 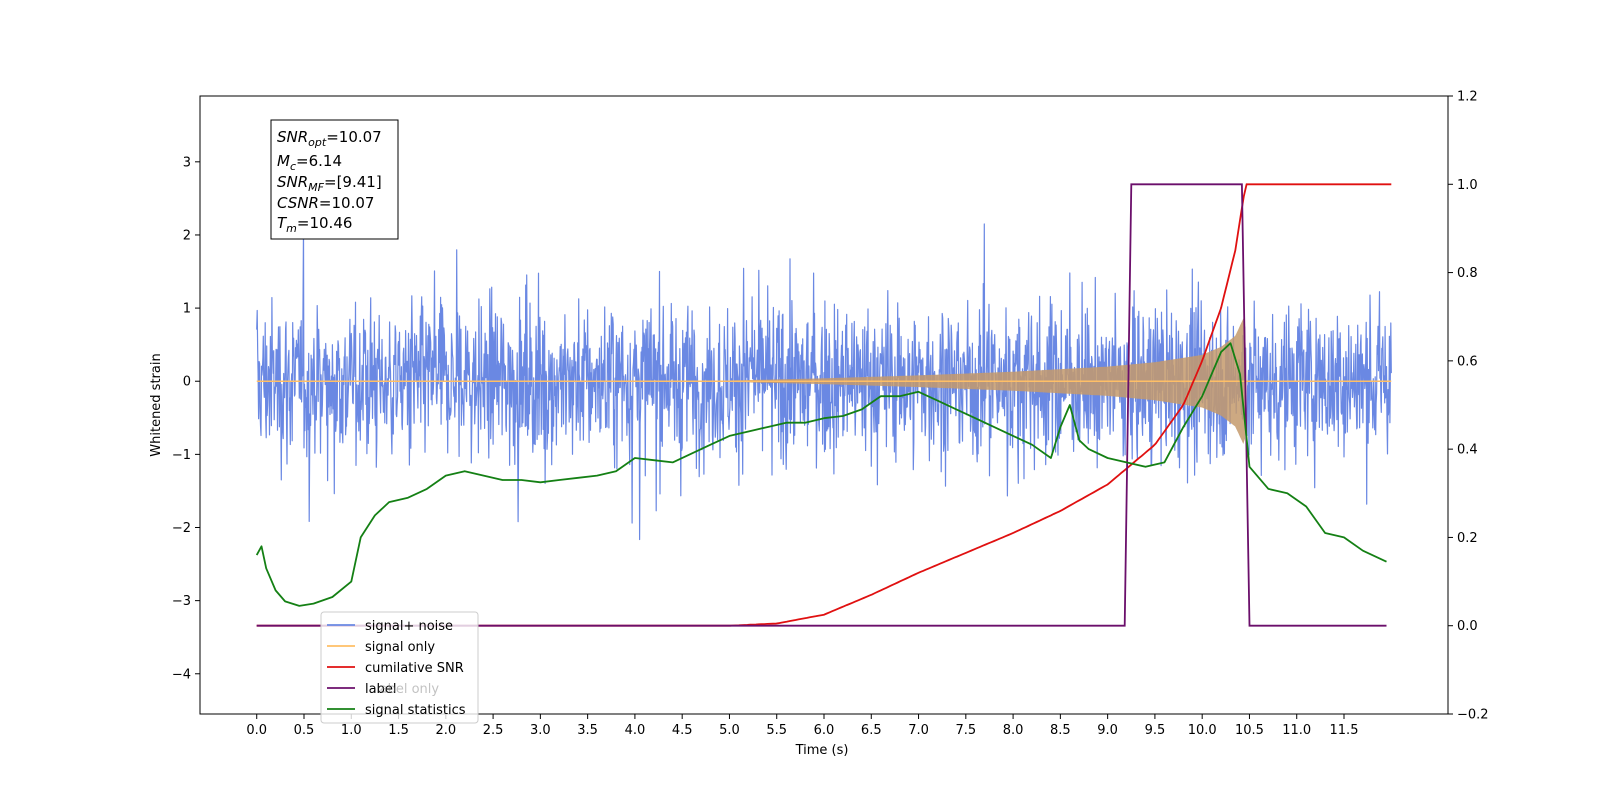 I want to click on y-tick-label: 0, so click(x=187, y=382).